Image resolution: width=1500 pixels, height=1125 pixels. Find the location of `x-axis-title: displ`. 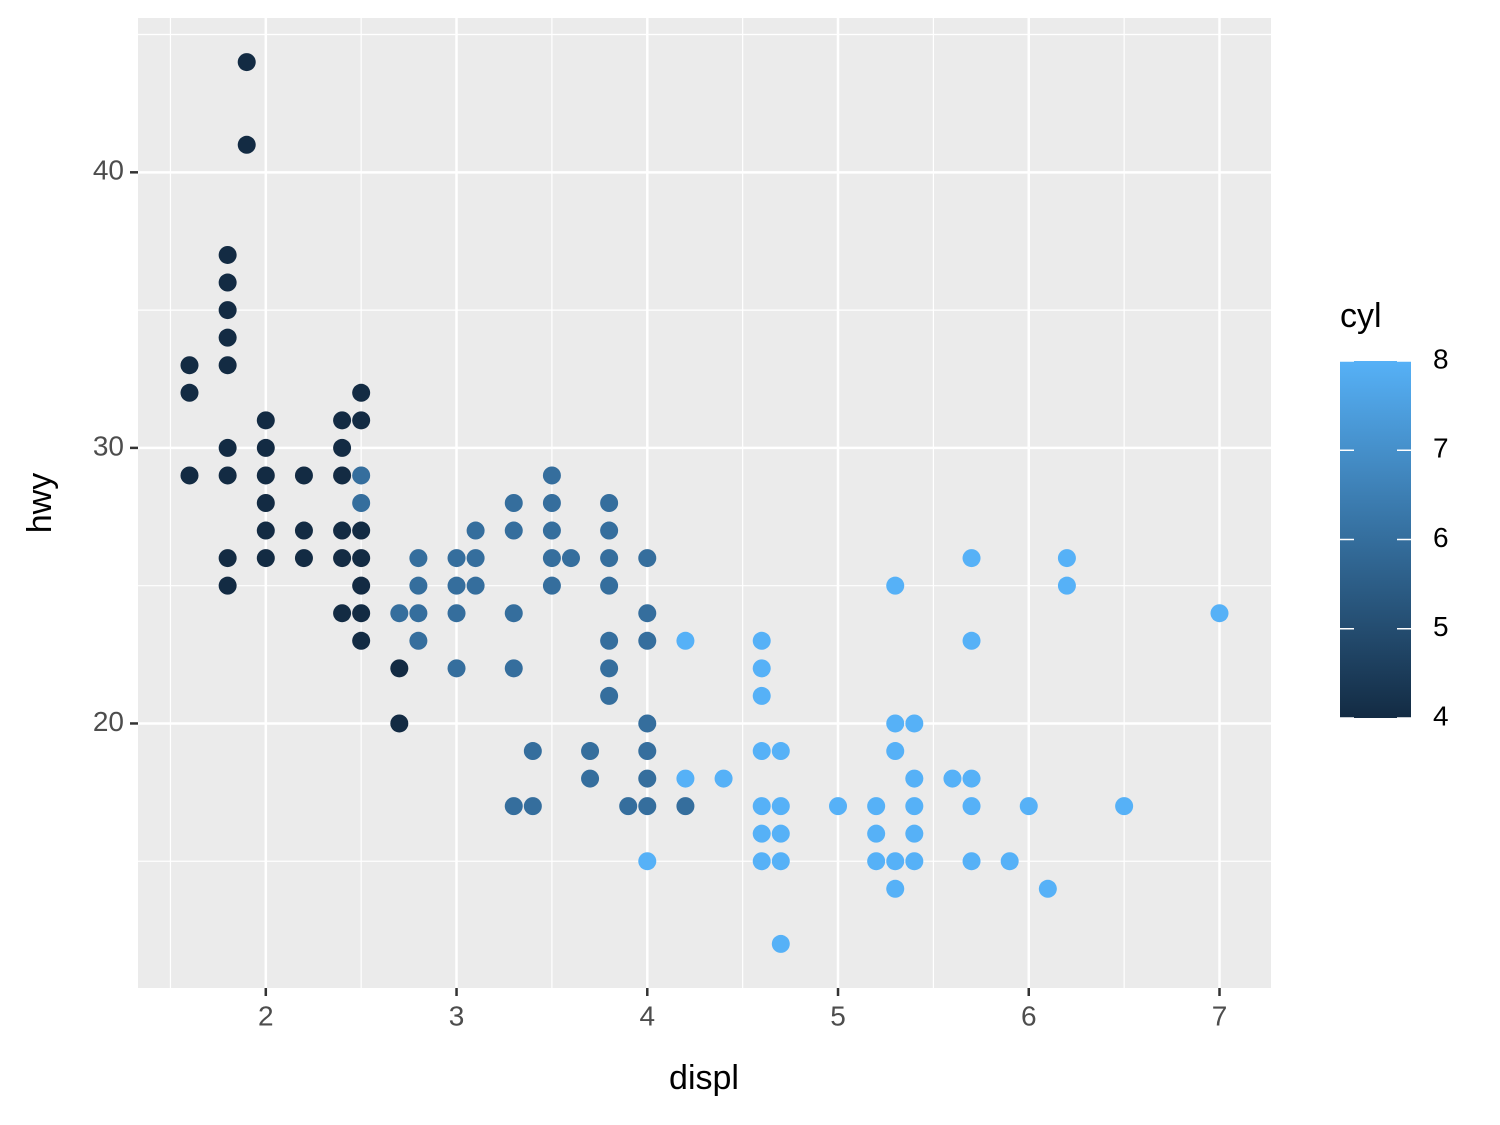

x-axis-title: displ is located at coordinates (704, 1078).